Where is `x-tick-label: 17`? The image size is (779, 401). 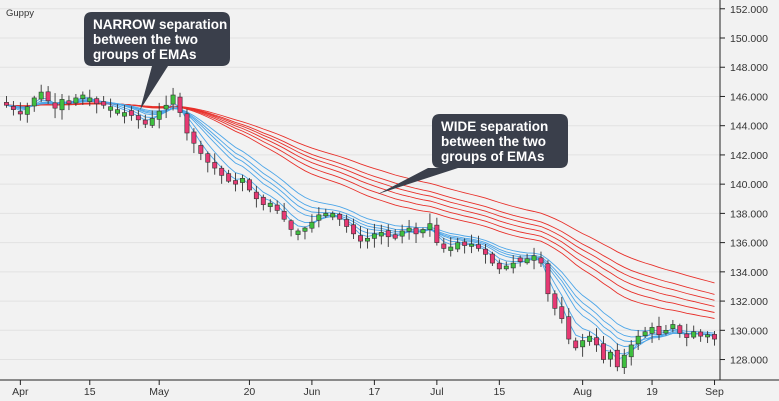
x-tick-label: 17 is located at coordinates (375, 392).